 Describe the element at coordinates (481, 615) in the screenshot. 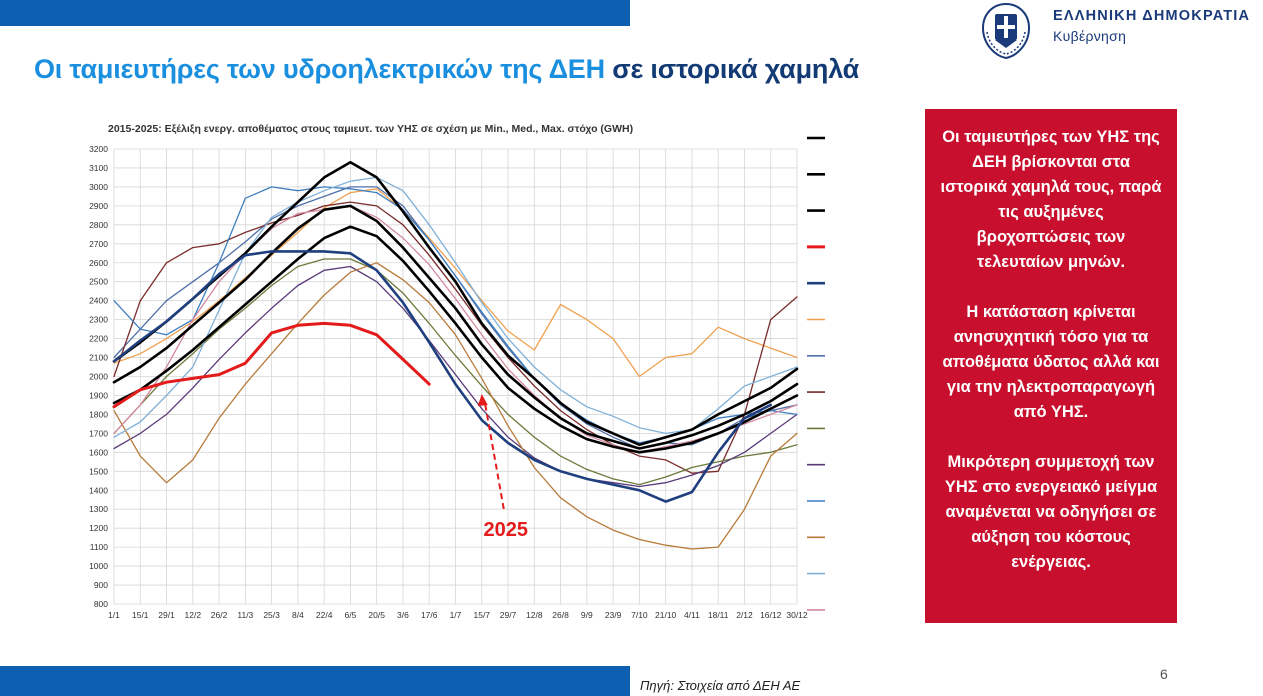

I see `x-tick-label: 15/7` at that location.